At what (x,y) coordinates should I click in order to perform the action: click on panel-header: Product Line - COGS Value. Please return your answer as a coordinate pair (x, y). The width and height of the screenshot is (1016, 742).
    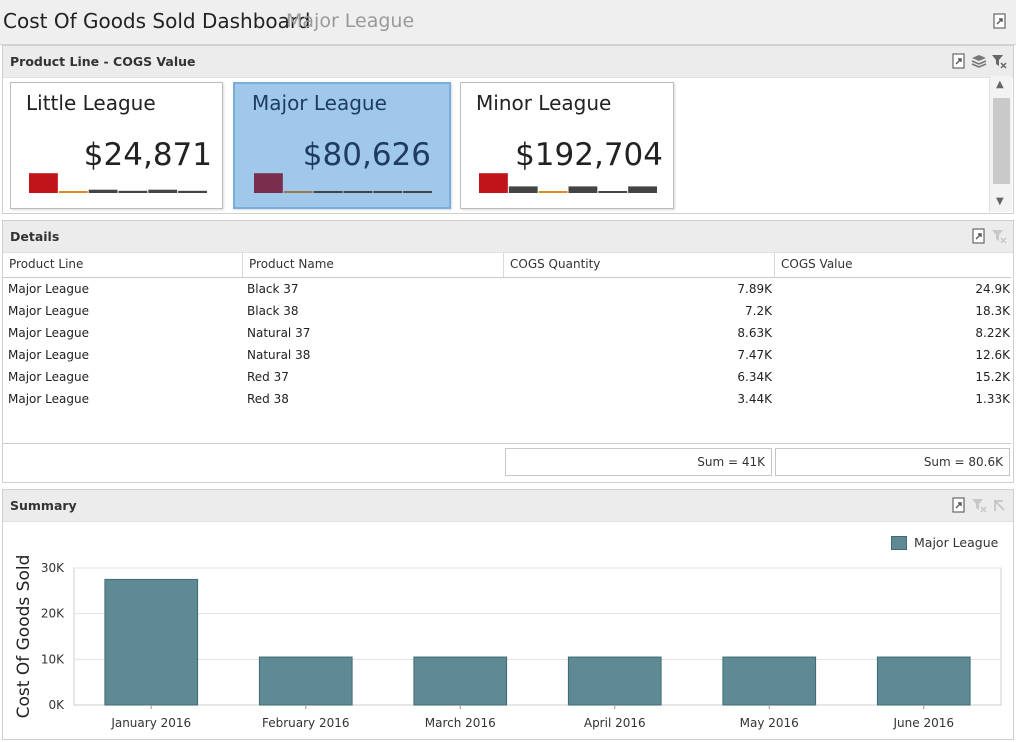
    Looking at the image, I should click on (508, 62).